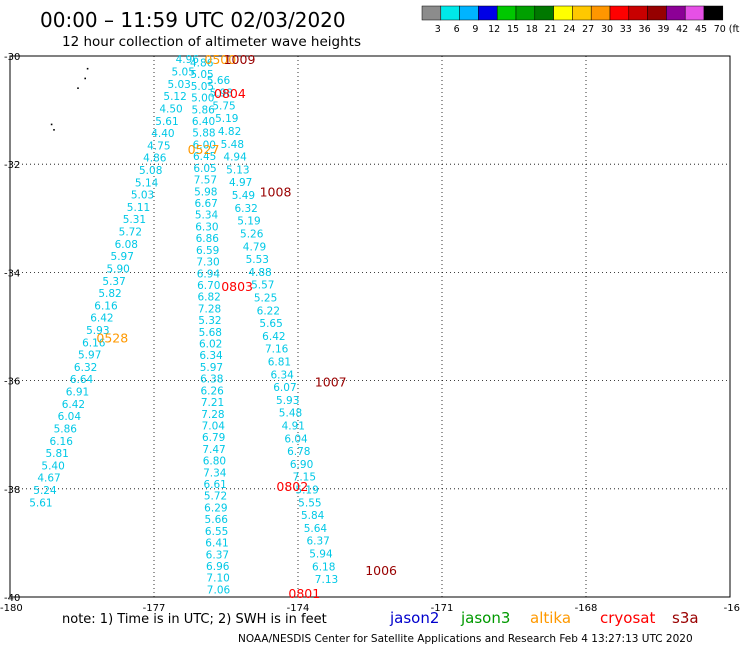  What do you see at coordinates (202, 99) in the screenshot?
I see `wave-height-value: 5.00` at bounding box center [202, 99].